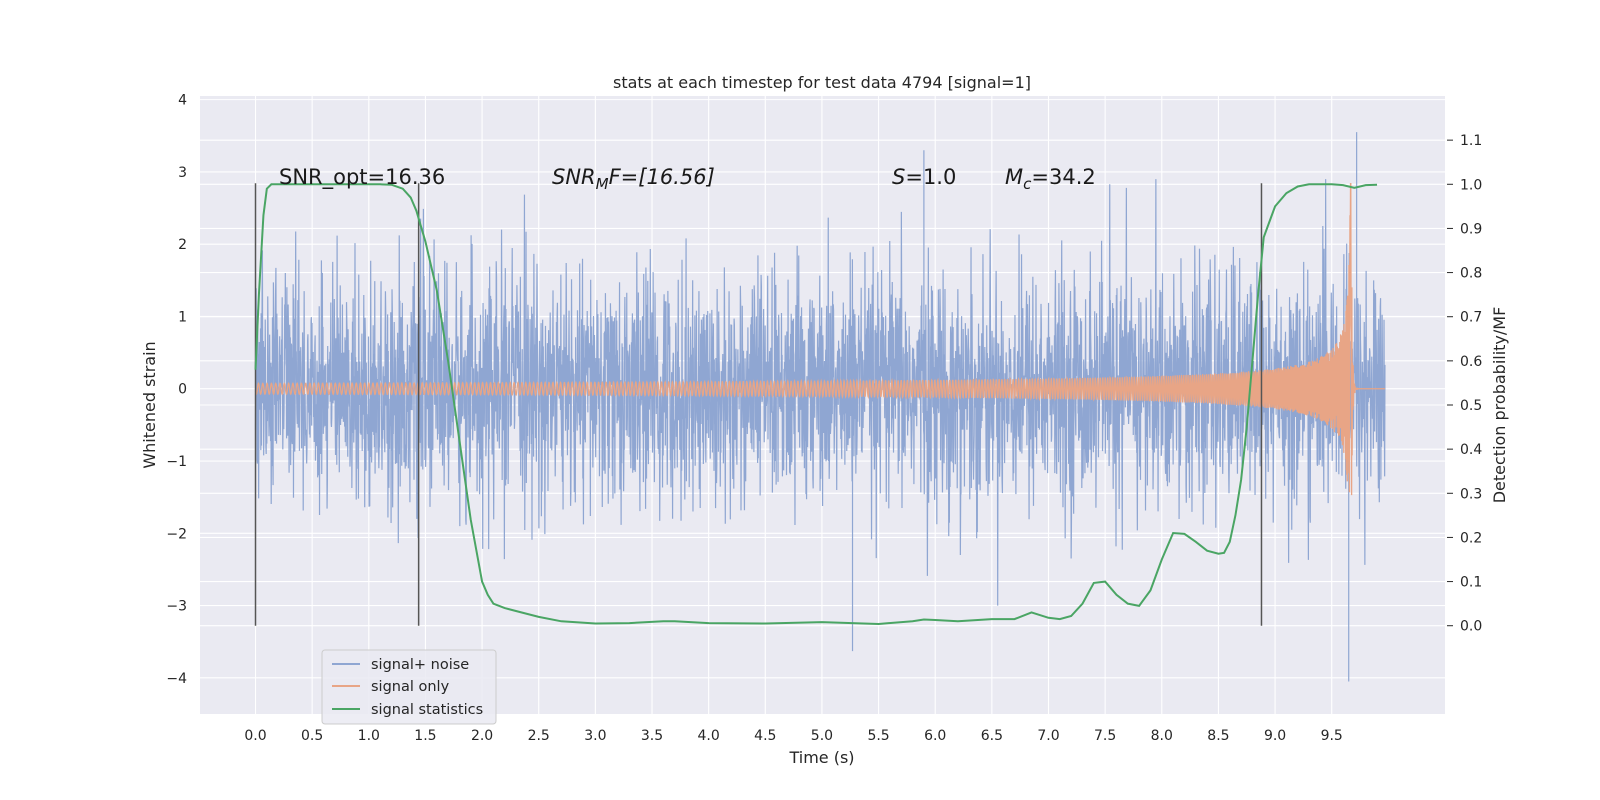  Describe the element at coordinates (878, 736) in the screenshot. I see `x-tick-11: 5.5` at that location.